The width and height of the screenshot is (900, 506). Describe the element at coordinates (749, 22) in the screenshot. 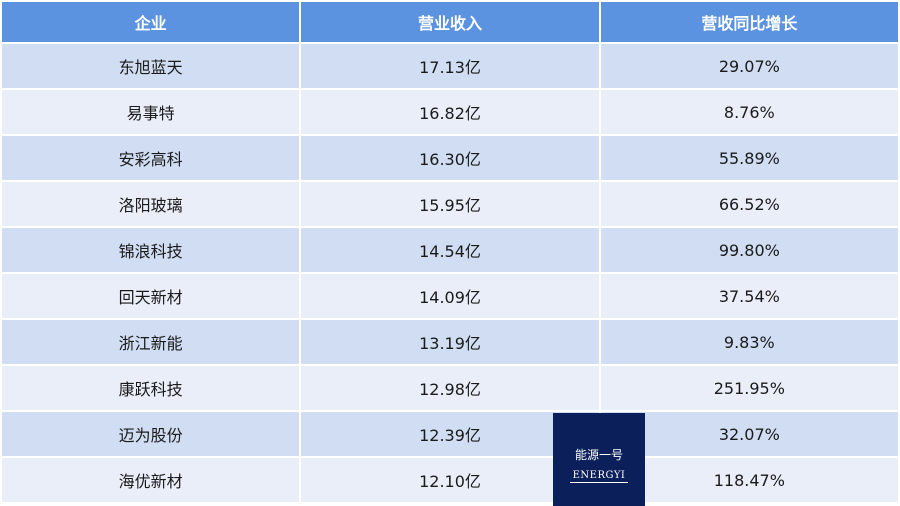

I see `header-growth: 营收同比增长` at that location.